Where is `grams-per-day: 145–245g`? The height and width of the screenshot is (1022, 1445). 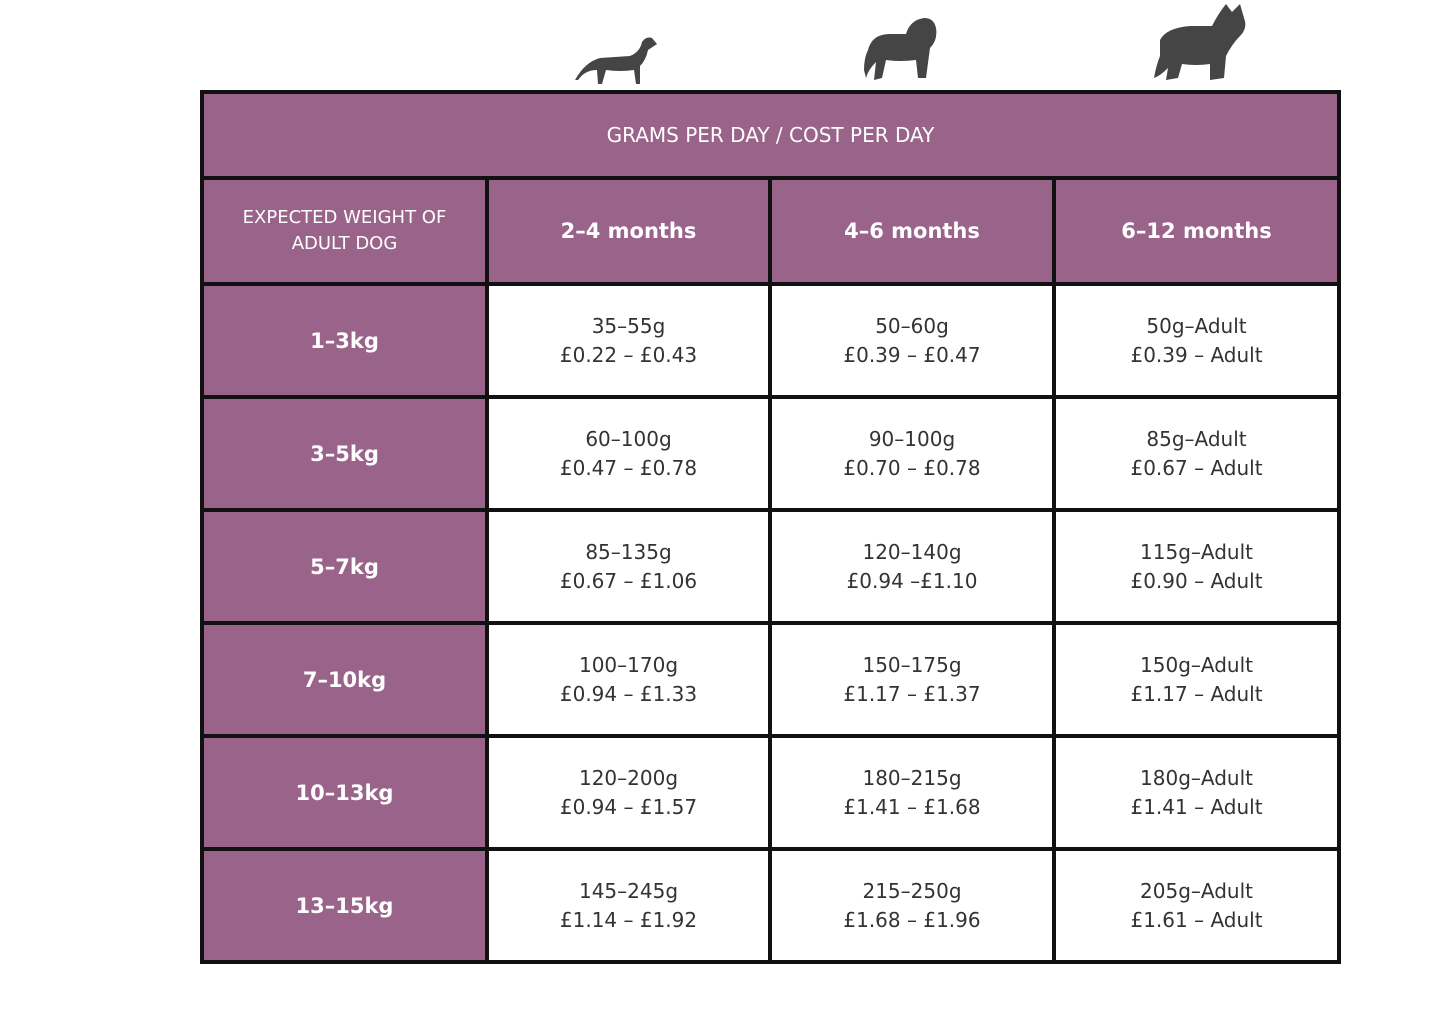
grams-per-day: 145–245g is located at coordinates (628, 890).